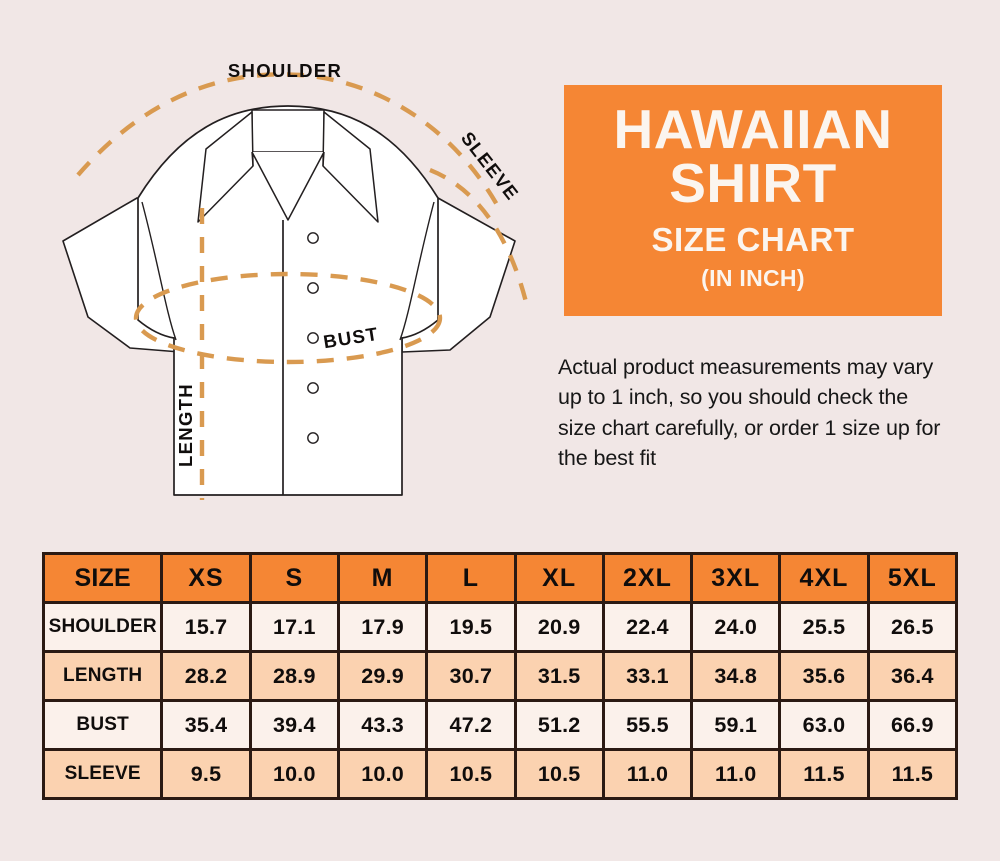 The height and width of the screenshot is (861, 1000). What do you see at coordinates (102, 578) in the screenshot?
I see `header-cell-size: SIZE` at bounding box center [102, 578].